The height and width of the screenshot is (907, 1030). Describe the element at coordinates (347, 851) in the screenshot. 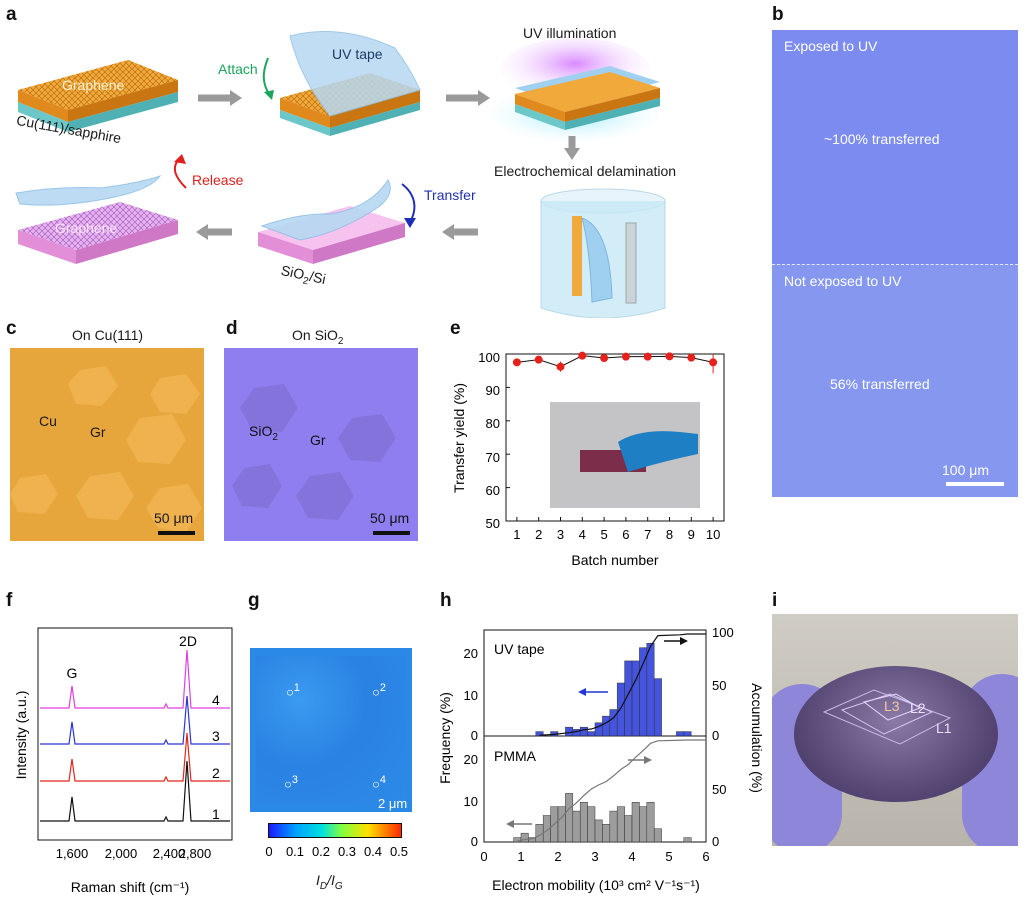

I see `svg-text: 0.3` at that location.